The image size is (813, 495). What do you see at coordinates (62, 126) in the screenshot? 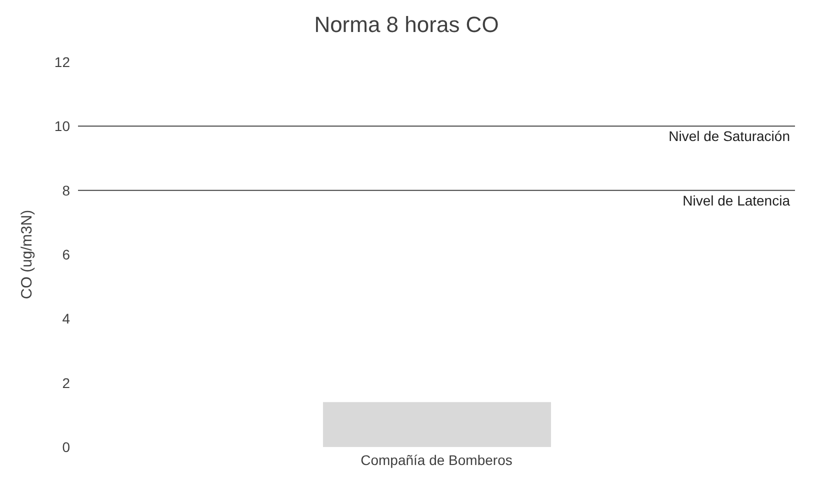
I see `y-tick-label: 10` at bounding box center [62, 126].